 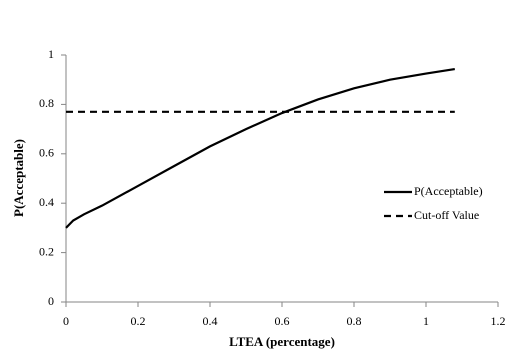 What do you see at coordinates (448, 191) in the screenshot?
I see `legend-label: P(Acceptable)` at bounding box center [448, 191].